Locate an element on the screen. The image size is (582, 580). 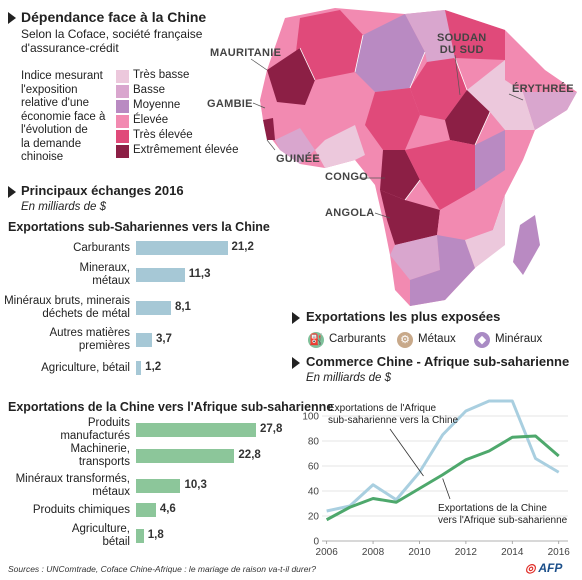
page-title: Dépendance face à la Chine is located at coordinates (114, 17).